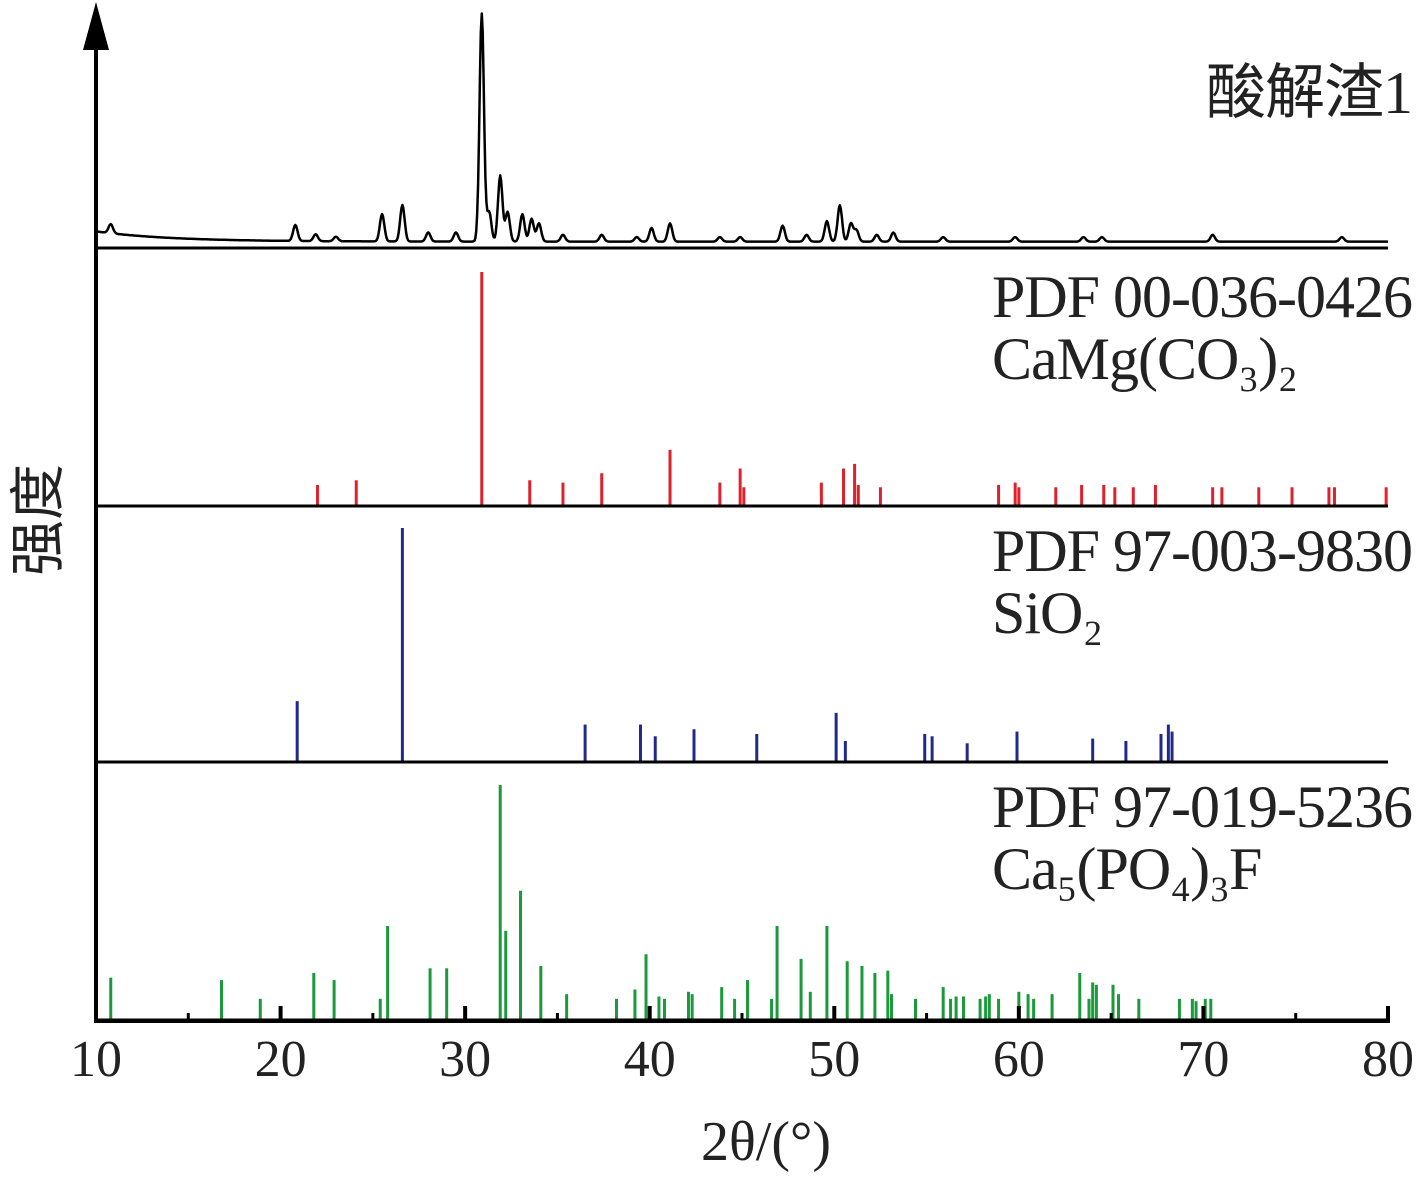 Image resolution: width=1417 pixels, height=1186 pixels. I want to click on panel-label-apatite: PDF 97-019-5236 Ca₅(PO₄)₃F, so click(1202, 838).